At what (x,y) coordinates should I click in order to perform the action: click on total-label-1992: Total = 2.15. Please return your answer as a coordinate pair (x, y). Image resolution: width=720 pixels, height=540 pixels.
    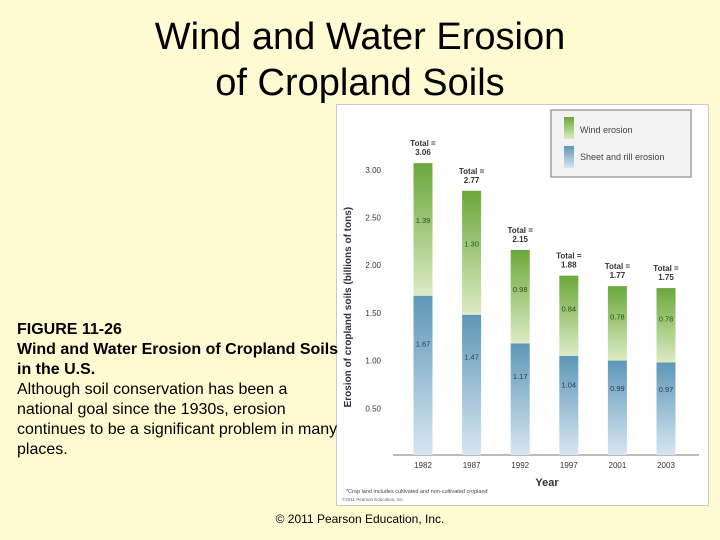
    Looking at the image, I should click on (520, 235).